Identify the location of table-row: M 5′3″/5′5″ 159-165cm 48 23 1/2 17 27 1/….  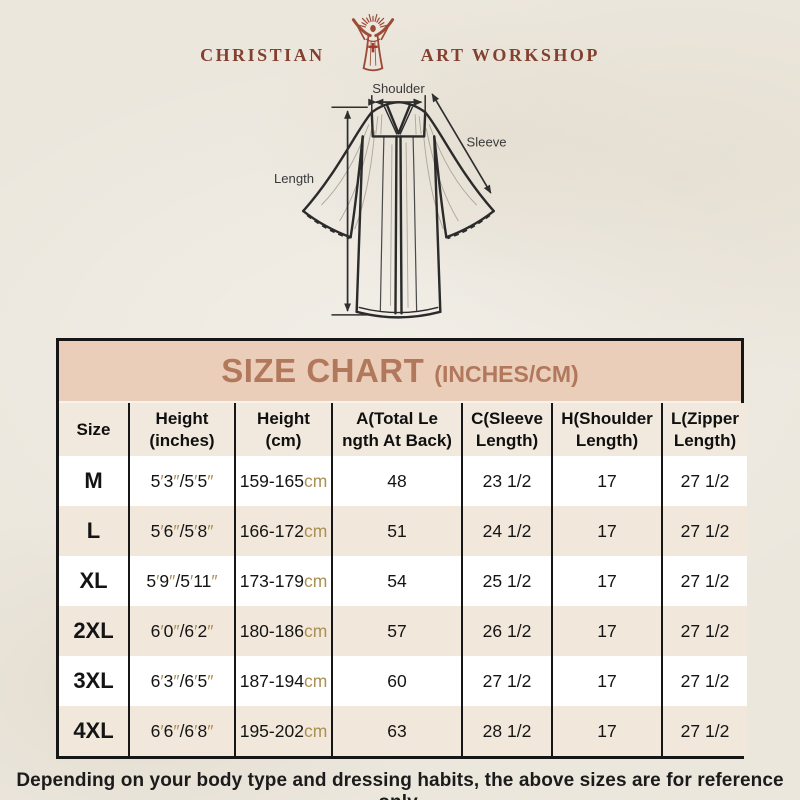
(403, 481).